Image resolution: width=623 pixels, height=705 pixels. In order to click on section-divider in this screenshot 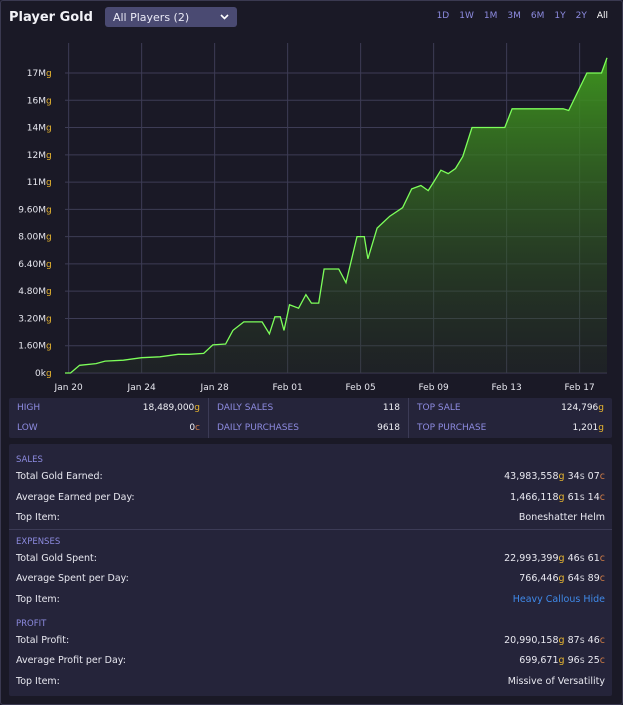, I will do `click(310, 529)`.